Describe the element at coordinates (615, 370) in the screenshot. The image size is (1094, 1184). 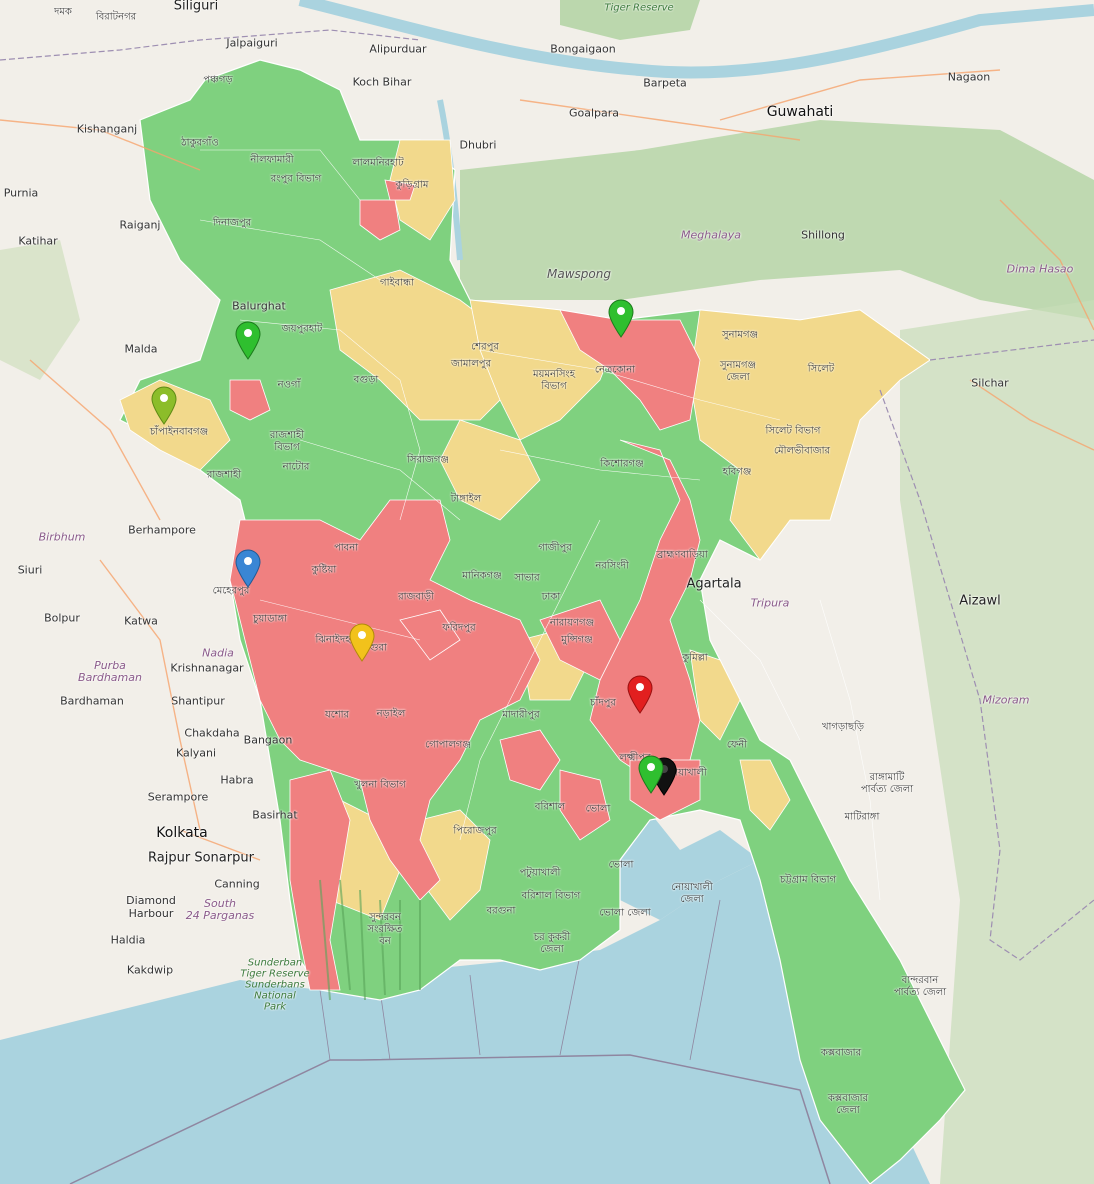
I see `label-netrokona: নেত্রকোনা` at that location.